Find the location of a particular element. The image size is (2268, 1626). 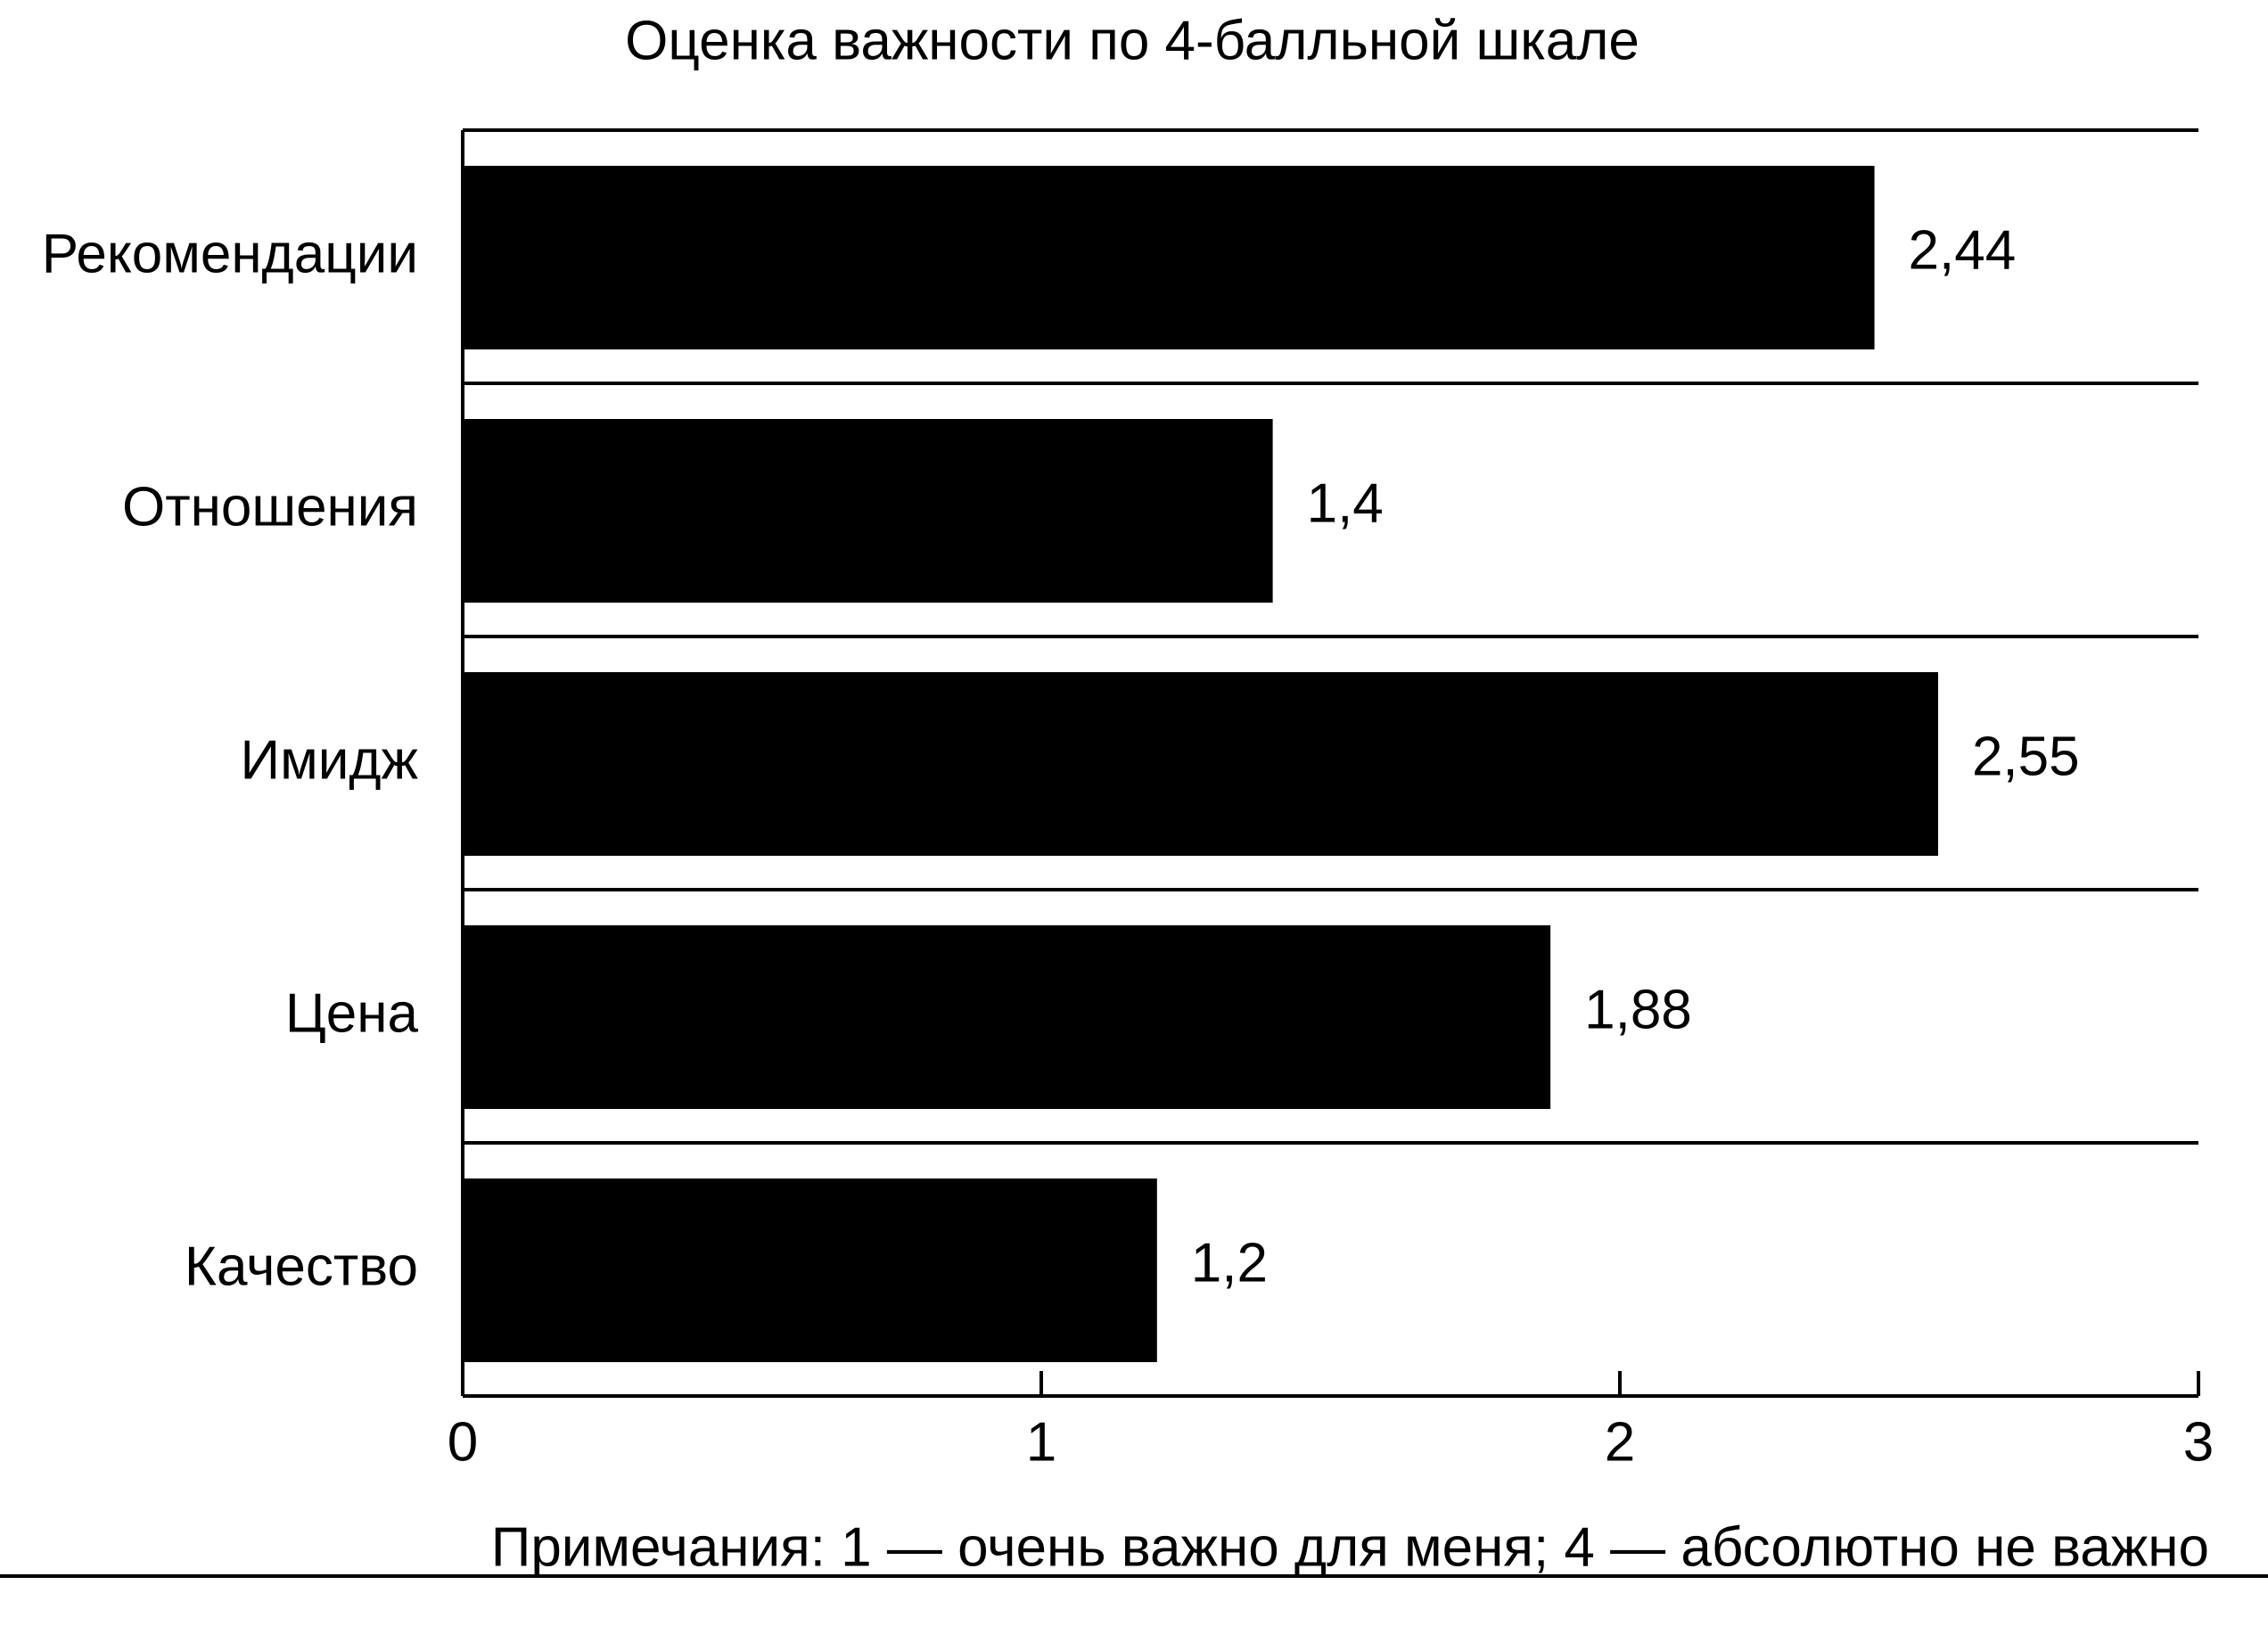

value-label: 2,44 is located at coordinates (1963, 250).